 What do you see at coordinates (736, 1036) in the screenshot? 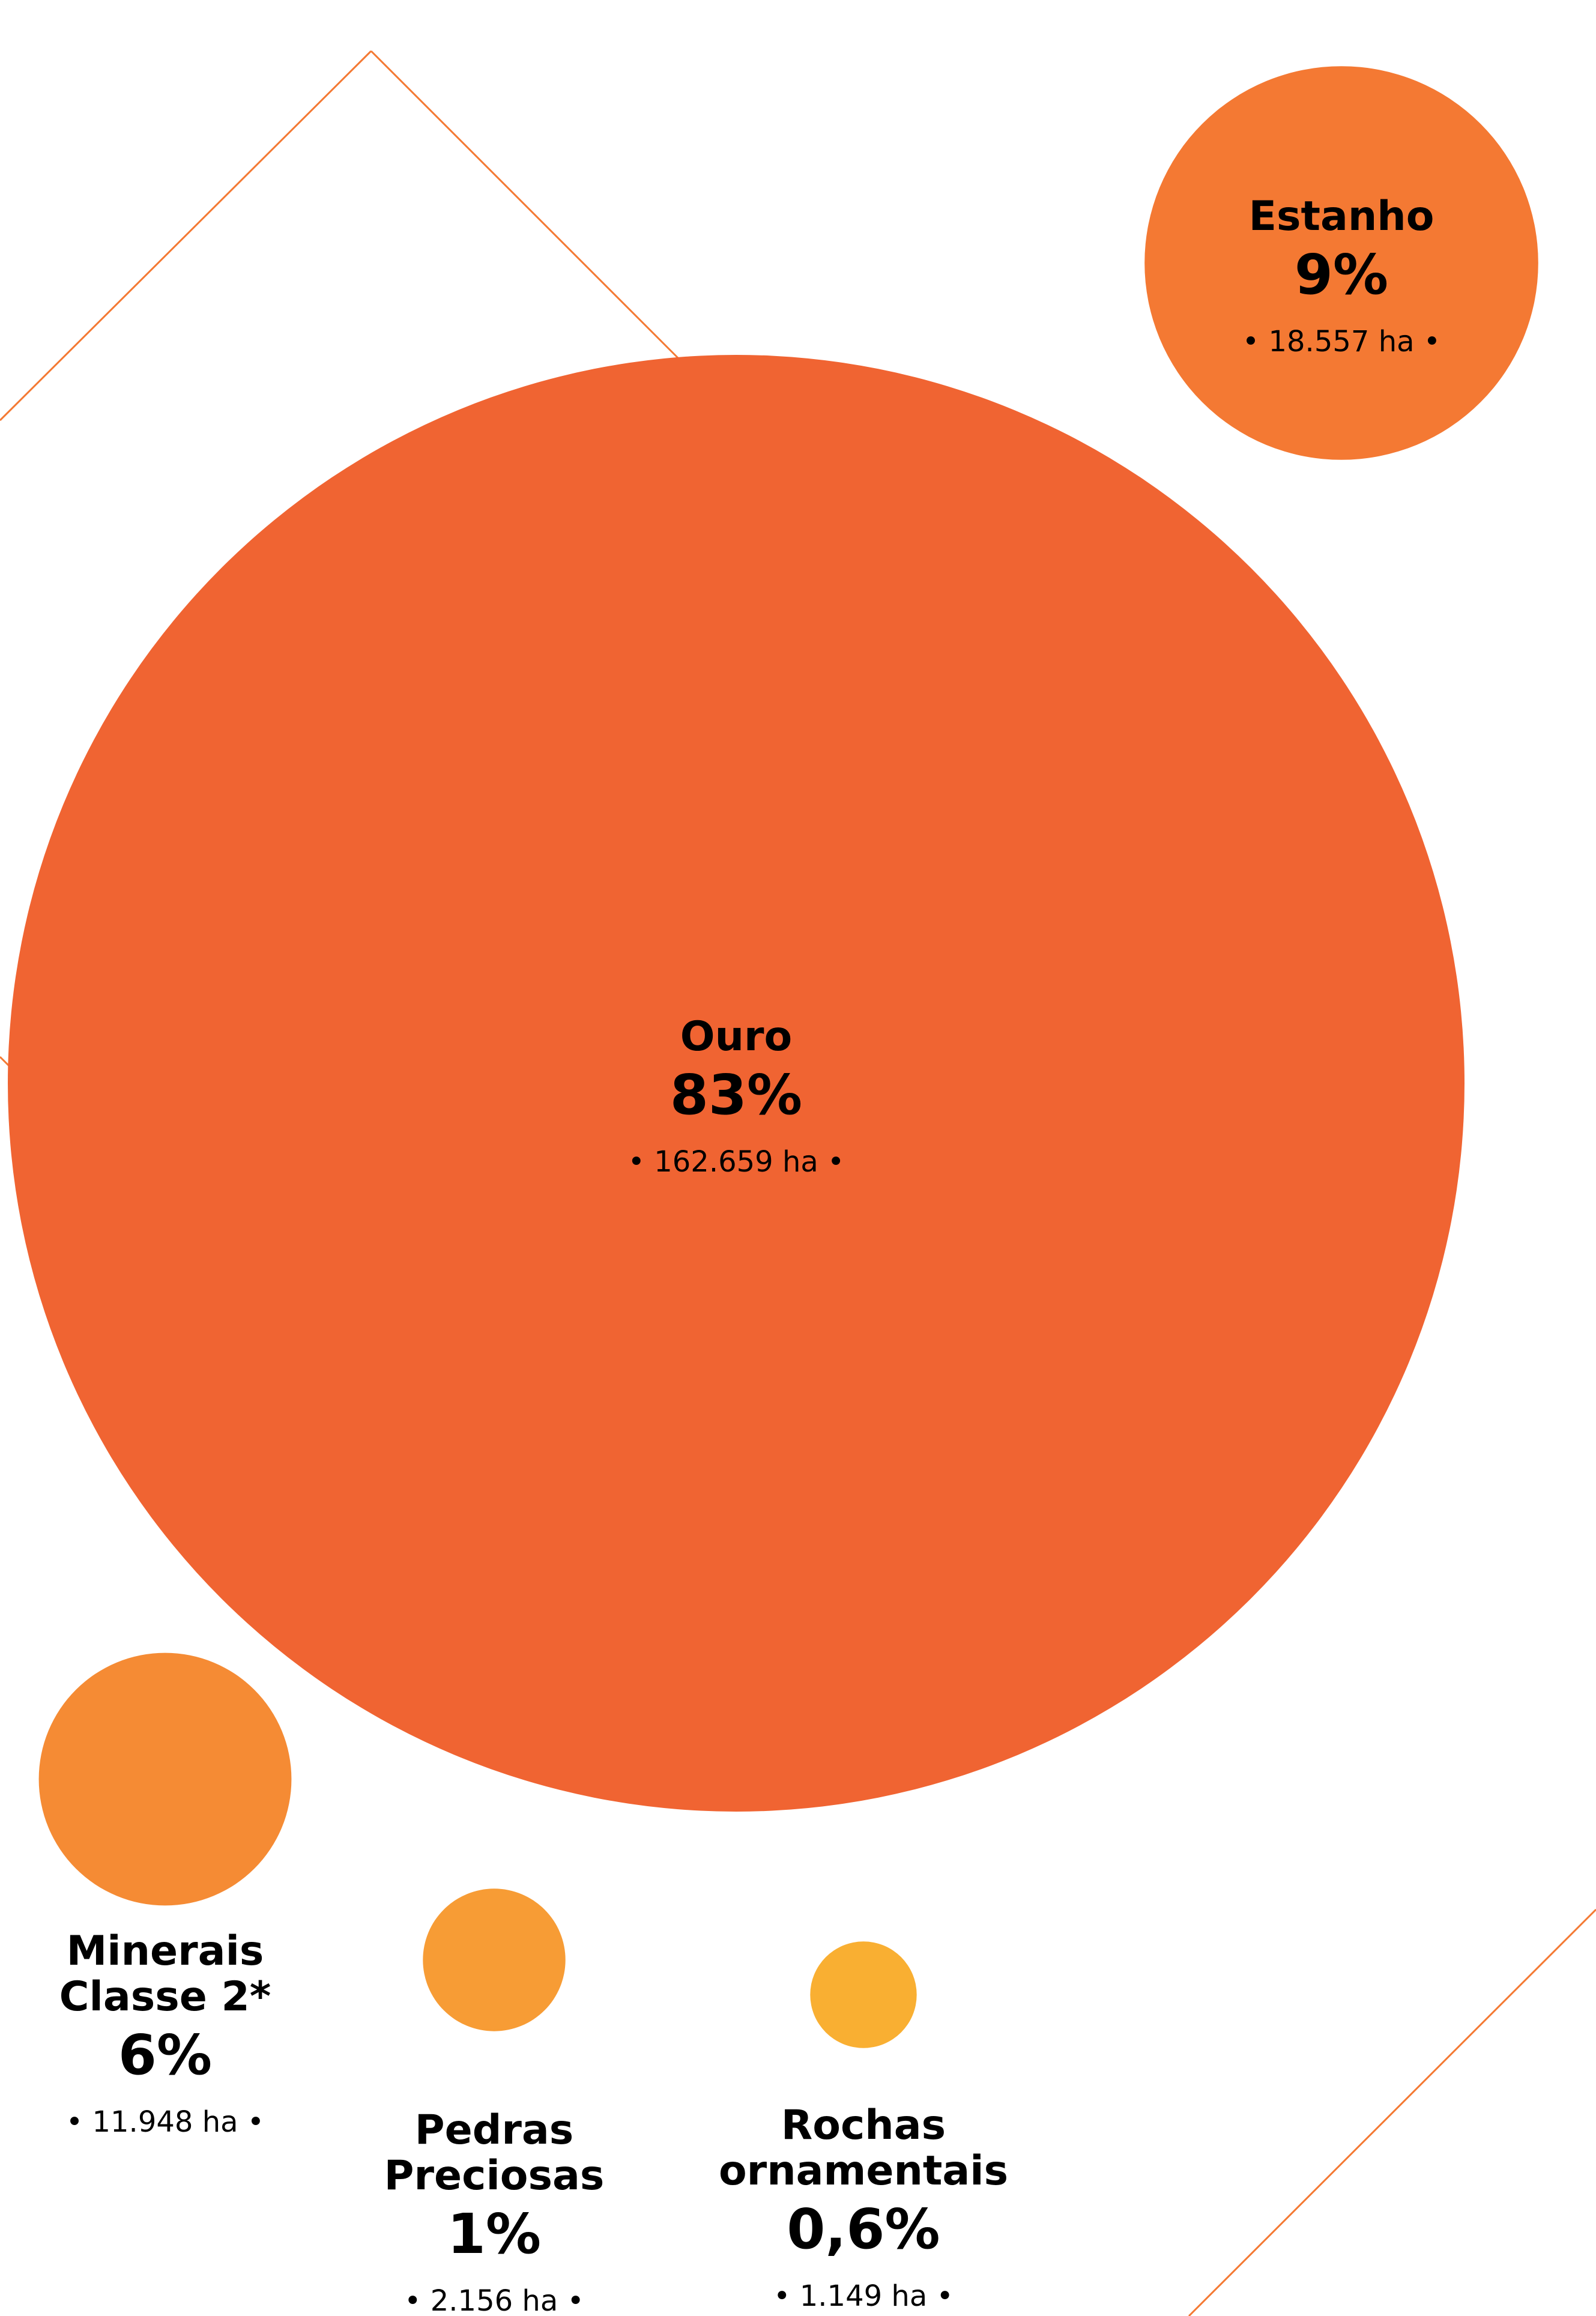
I see `bubble-name-0: Ouro` at bounding box center [736, 1036].